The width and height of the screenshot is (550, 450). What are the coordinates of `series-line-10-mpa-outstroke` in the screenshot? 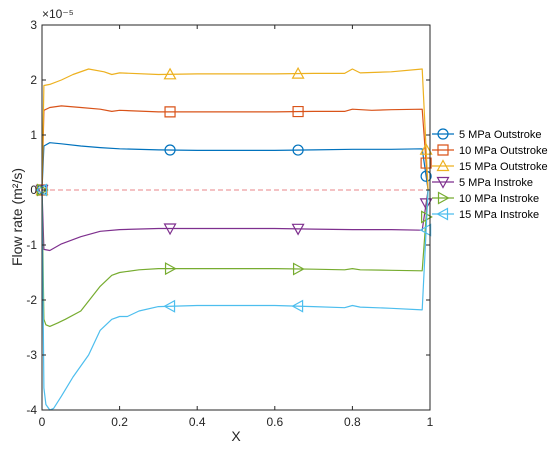 It's located at (235, 148).